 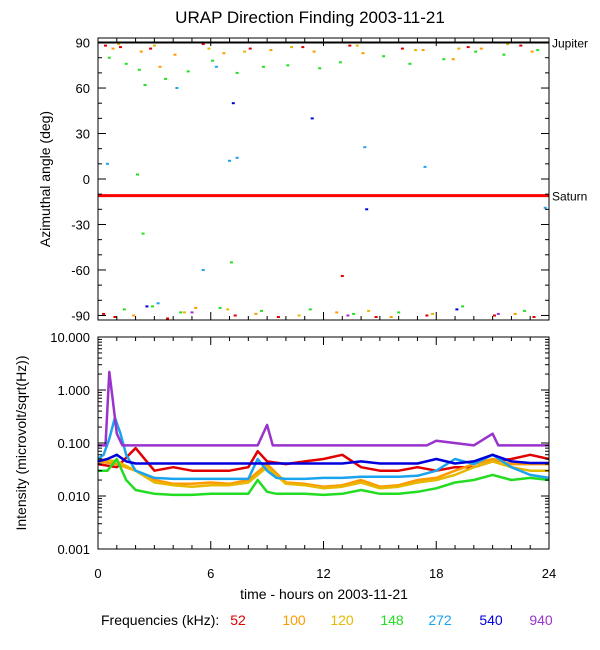 I want to click on legend-frequency-272: 272, so click(x=440, y=620).